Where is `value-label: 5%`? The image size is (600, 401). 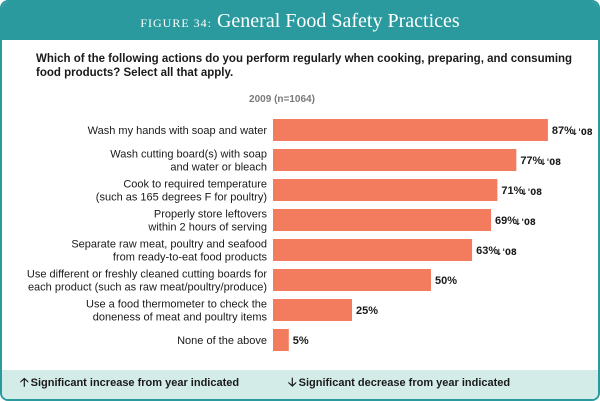
value-label: 5% is located at coordinates (301, 341).